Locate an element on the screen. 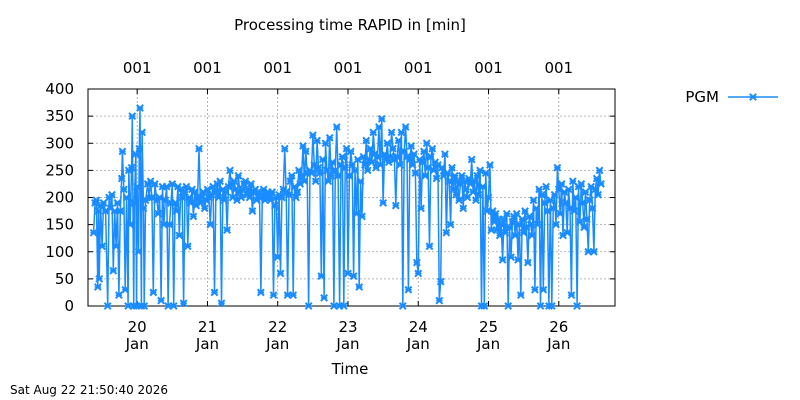  y-tick-label: 300 is located at coordinates (59, 143).